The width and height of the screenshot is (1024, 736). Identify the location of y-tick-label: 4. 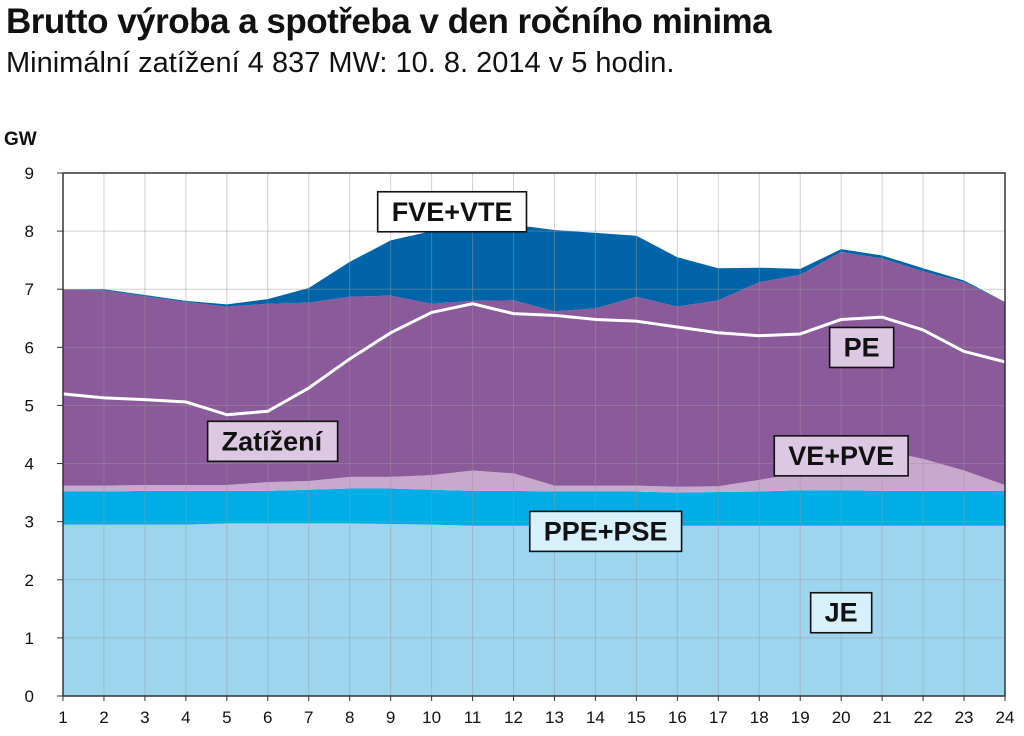
(29, 464).